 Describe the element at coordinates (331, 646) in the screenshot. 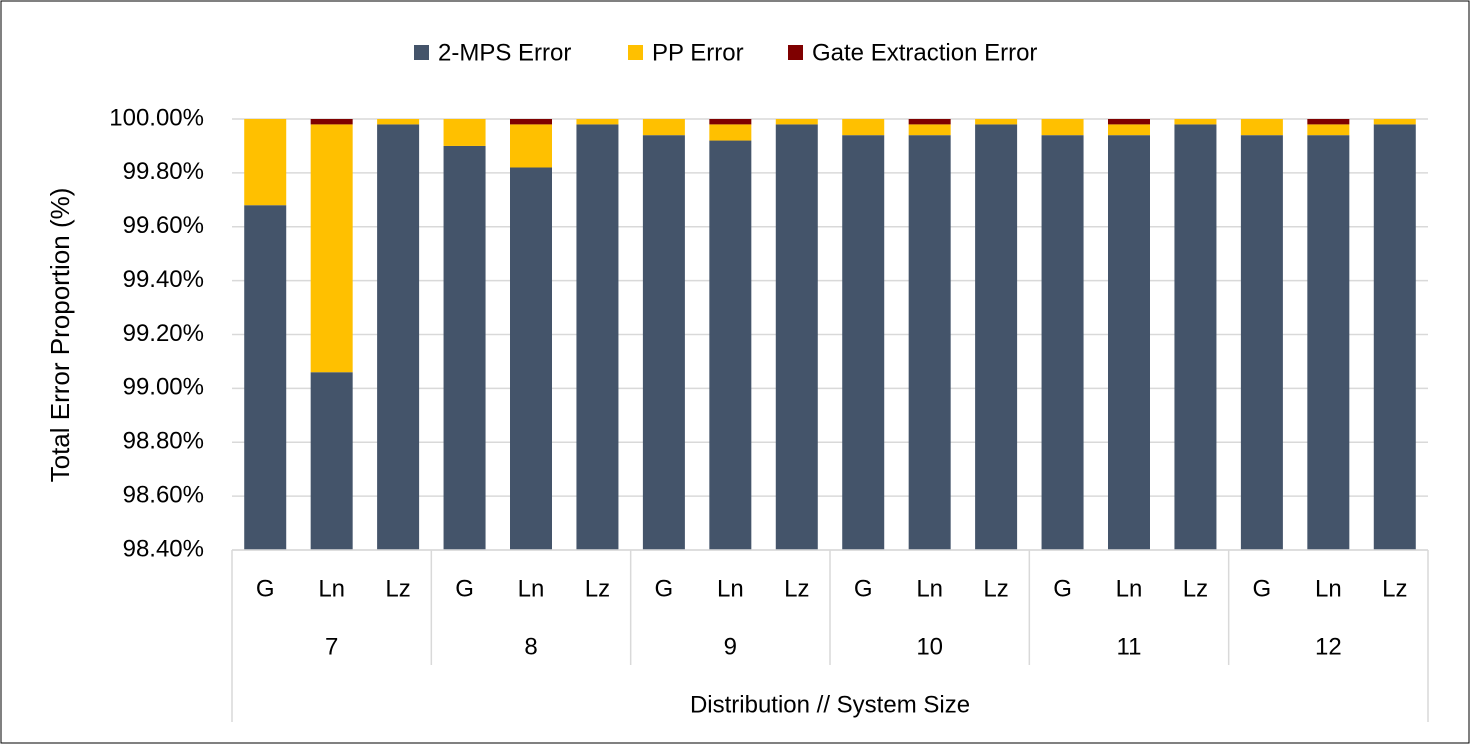

I see `group-label: 7` at that location.